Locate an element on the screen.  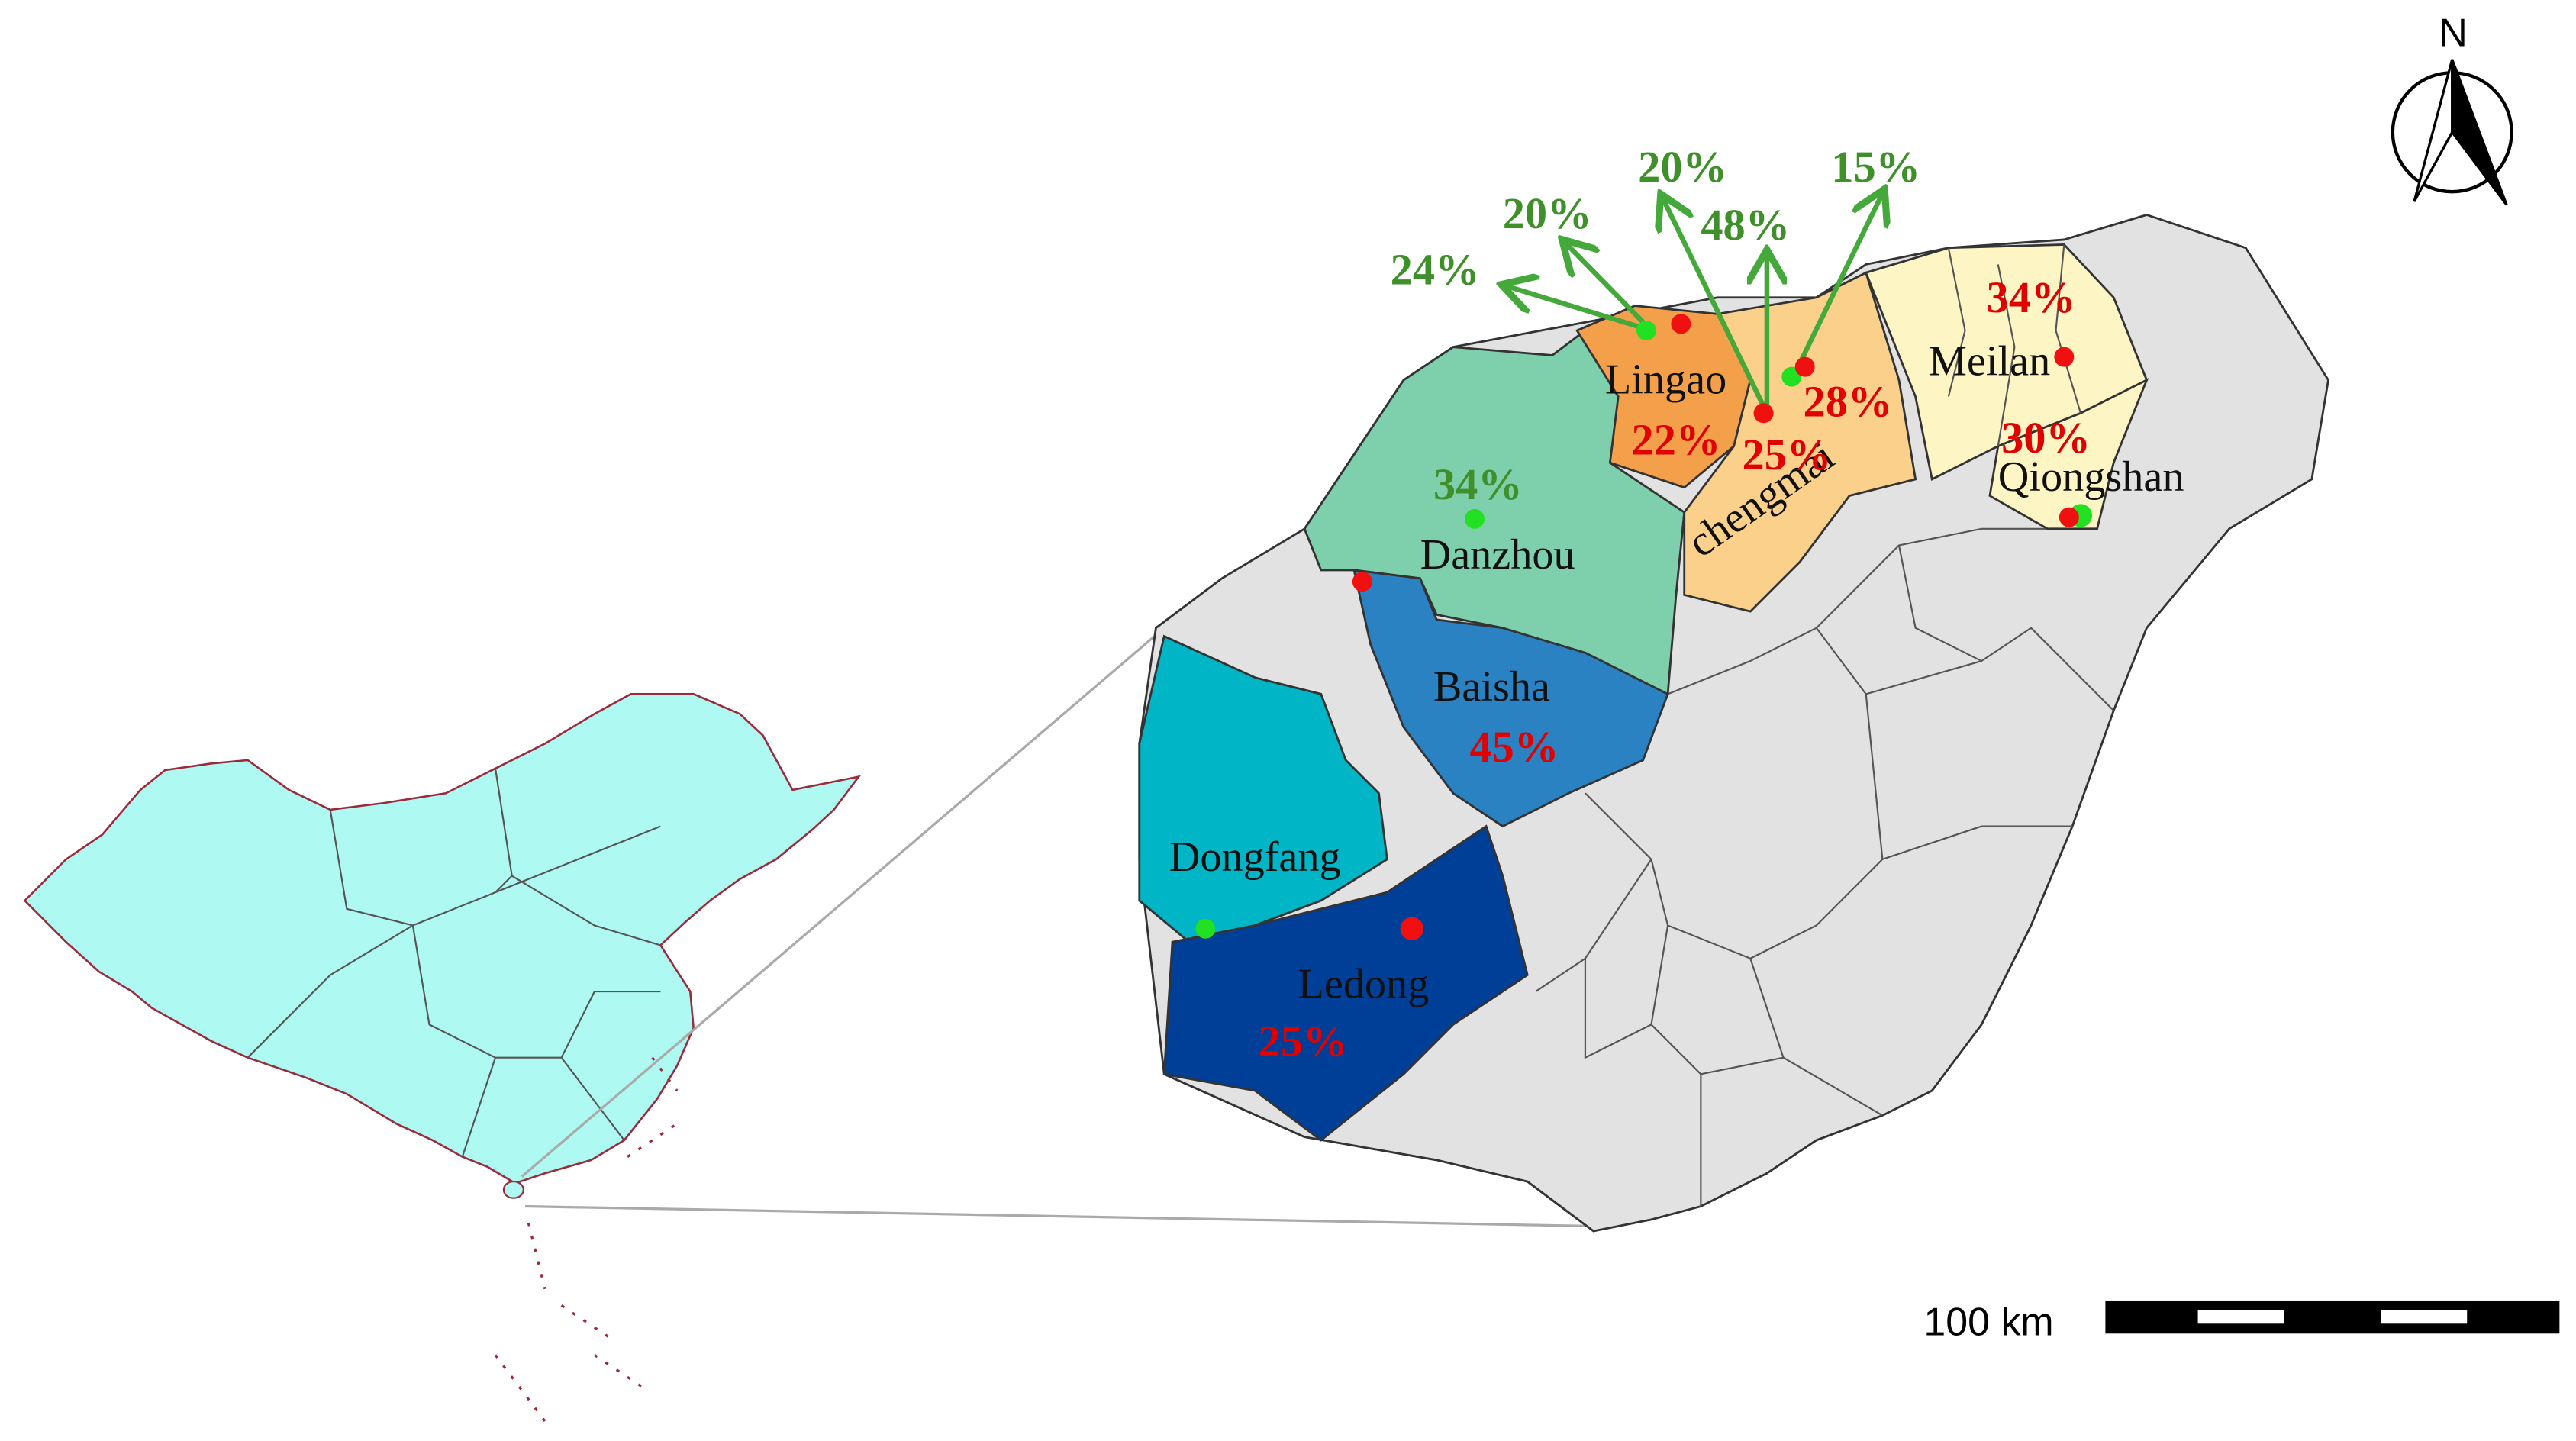
region-ledong is located at coordinates (1346, 983).